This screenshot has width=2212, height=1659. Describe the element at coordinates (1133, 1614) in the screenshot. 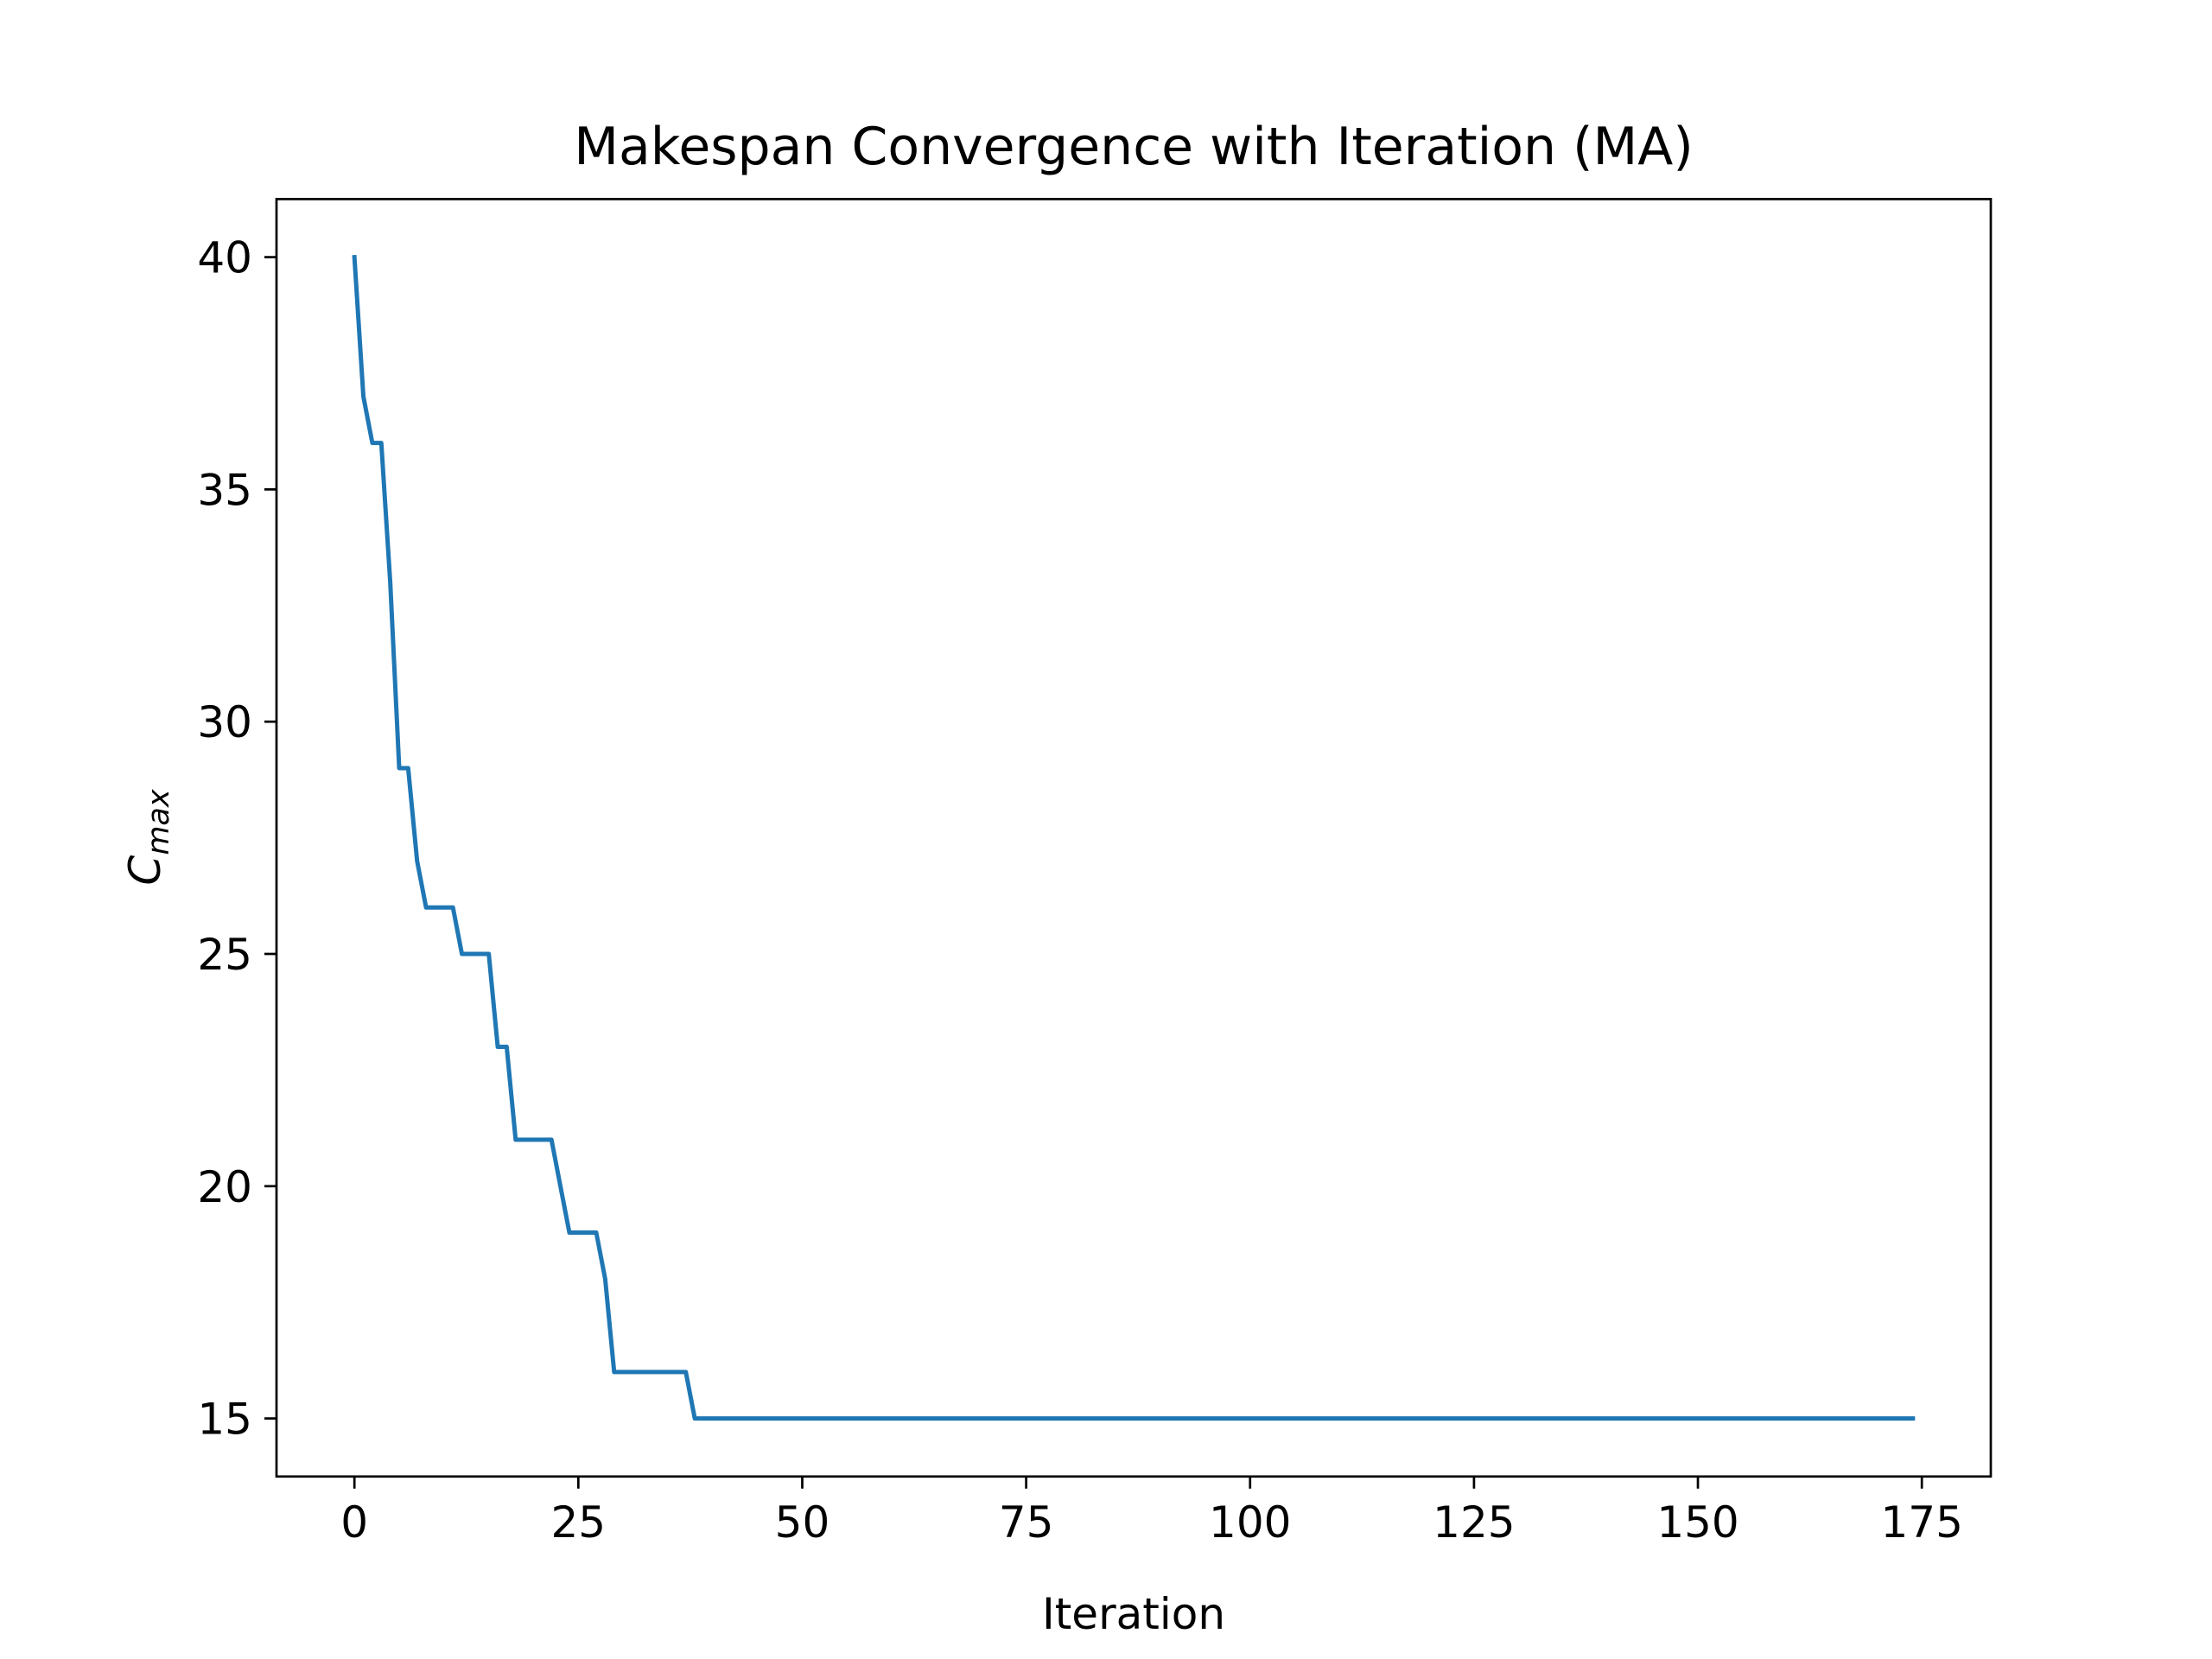

I see `x-axis-label: Iteration` at that location.